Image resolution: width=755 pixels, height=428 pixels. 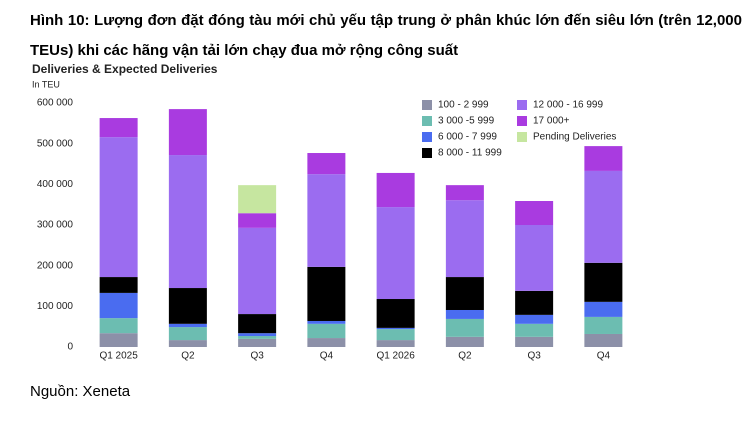 What do you see at coordinates (470, 153) in the screenshot?
I see `legend-label: 8 000 - 11 999` at bounding box center [470, 153].